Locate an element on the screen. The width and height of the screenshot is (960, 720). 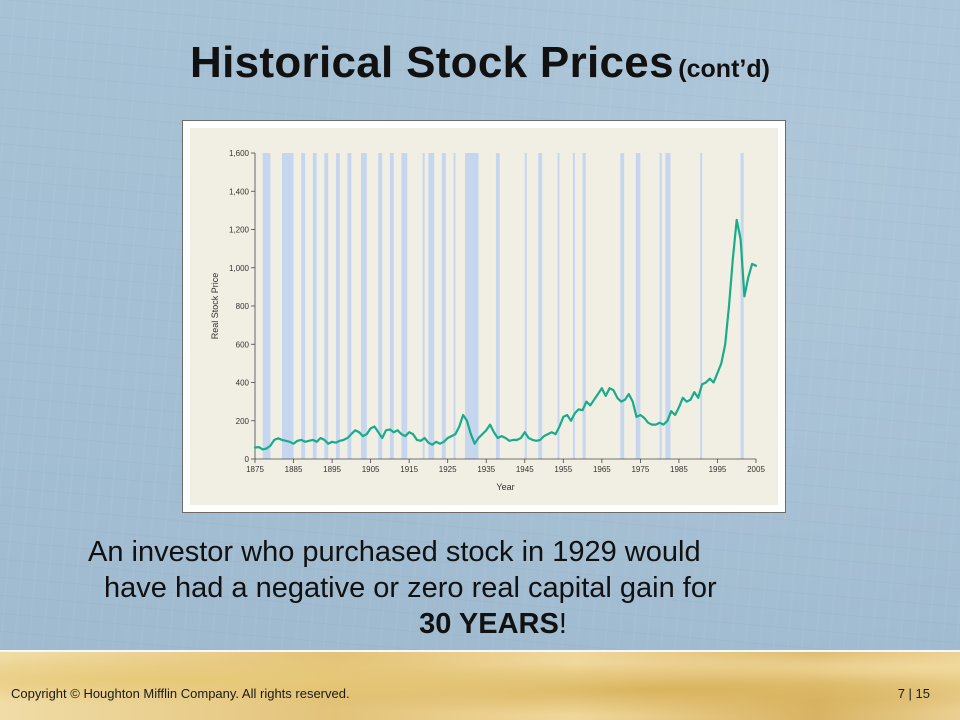
x-tick-label: 1995 is located at coordinates (718, 469).